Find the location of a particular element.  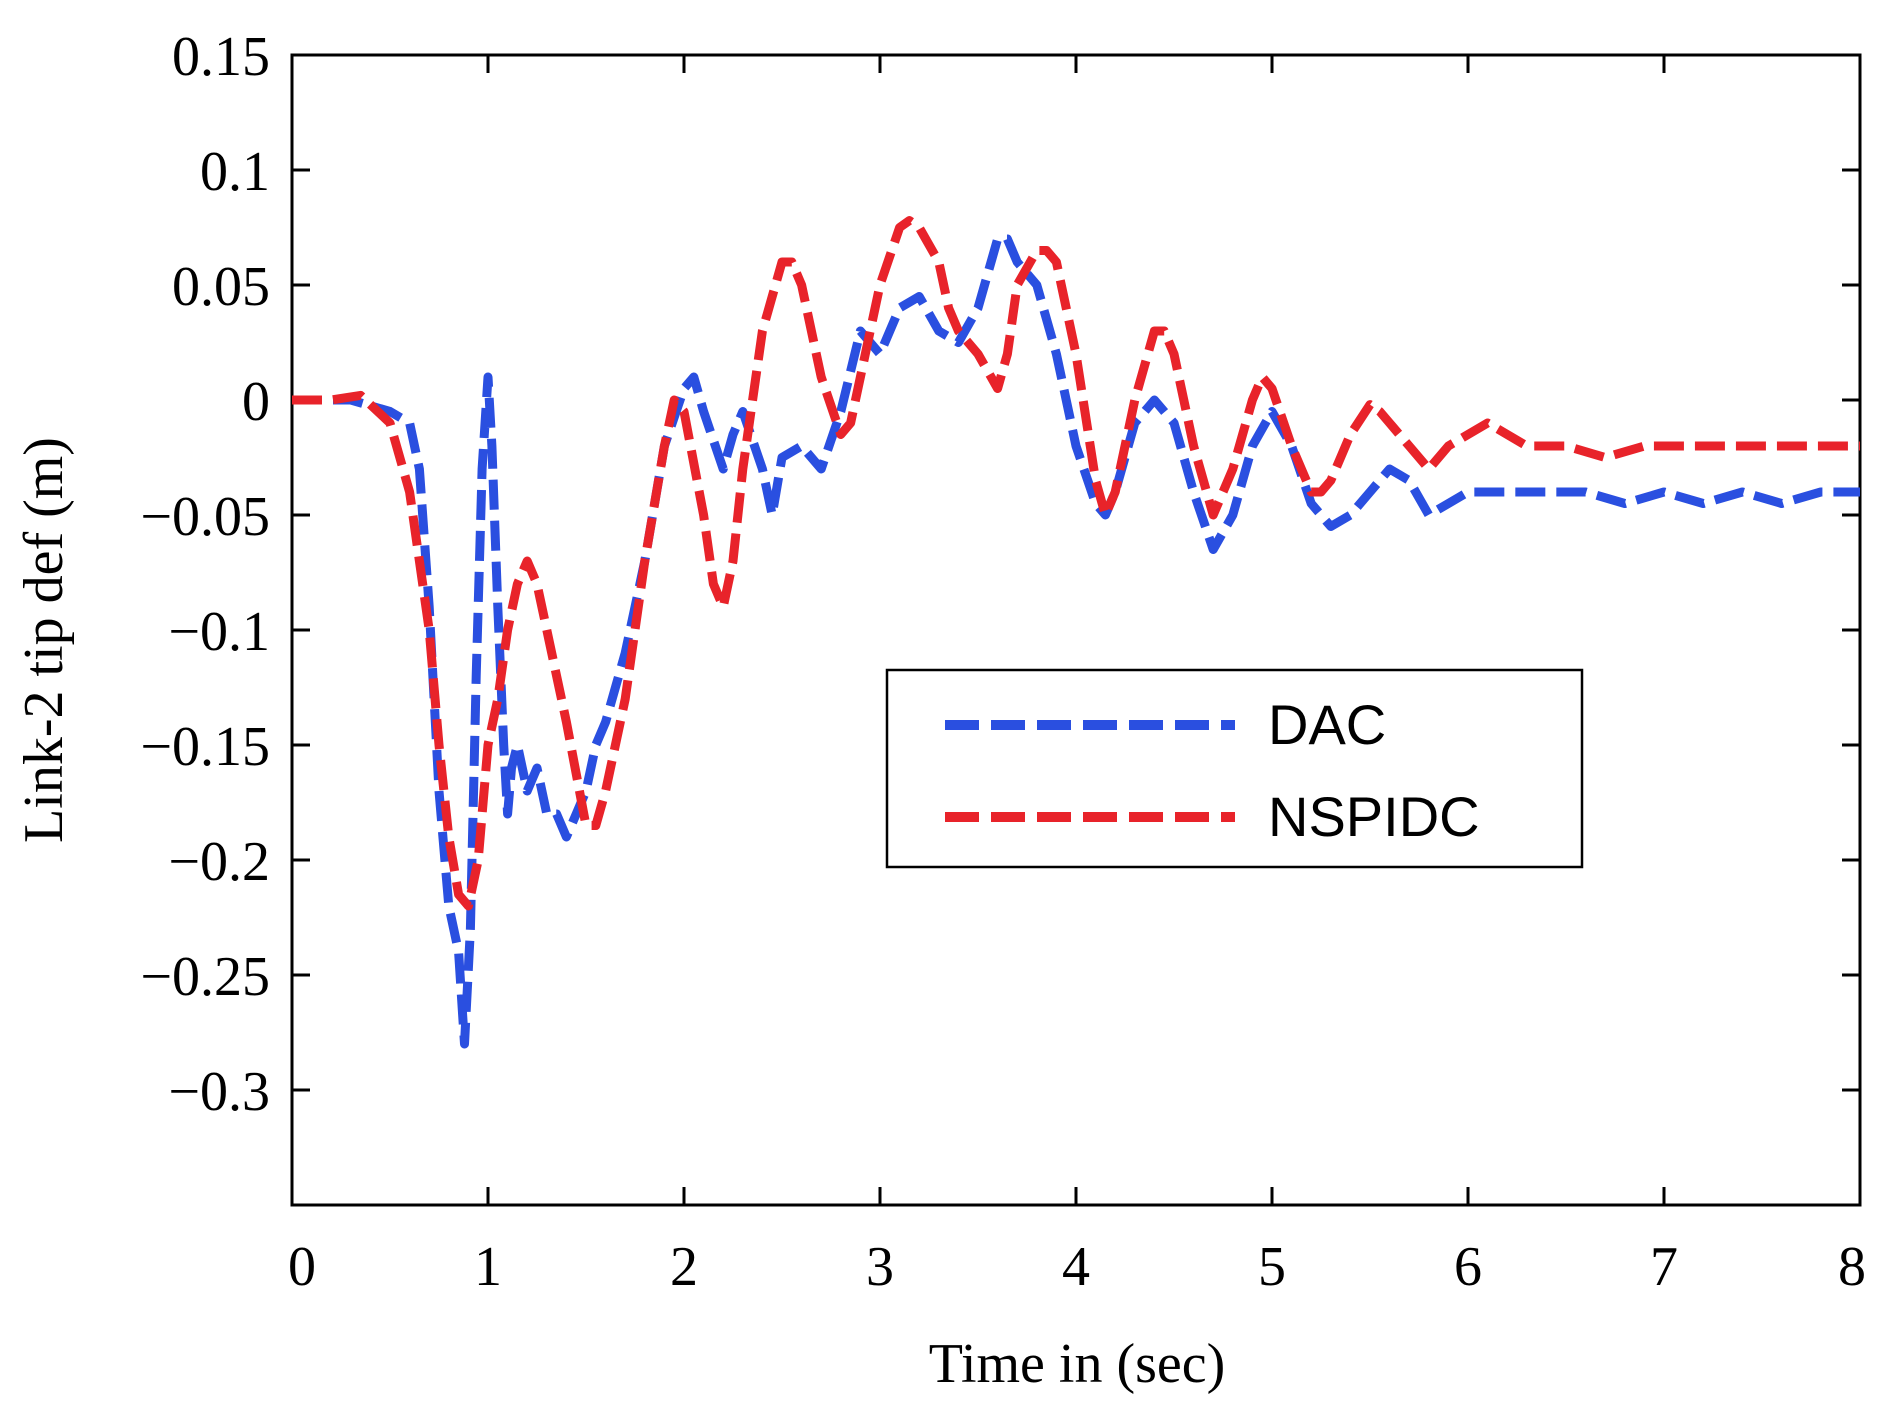

x-tick-label: 6 is located at coordinates (1468, 1267).